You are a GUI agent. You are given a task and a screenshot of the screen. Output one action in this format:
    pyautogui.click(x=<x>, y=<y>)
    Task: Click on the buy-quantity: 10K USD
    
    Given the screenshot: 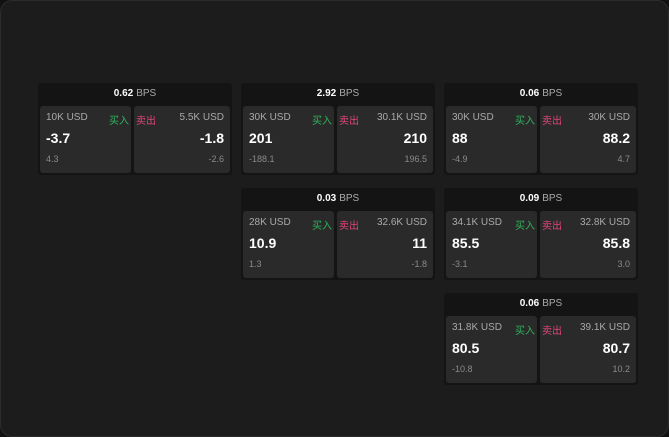 What is the action you would take?
    pyautogui.click(x=67, y=117)
    